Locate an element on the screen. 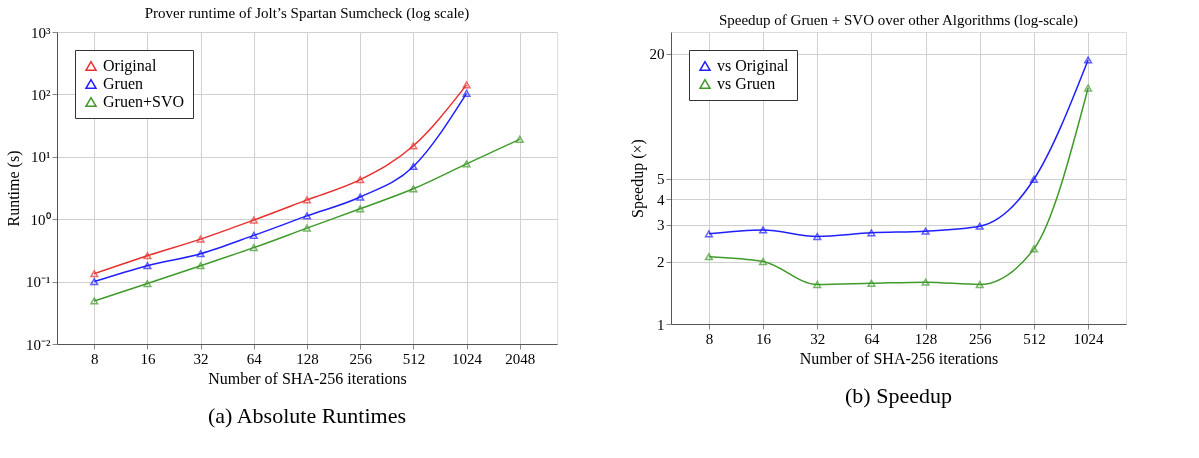 This screenshot has height=458, width=1199. legend-label: vs Gruen is located at coordinates (746, 83).